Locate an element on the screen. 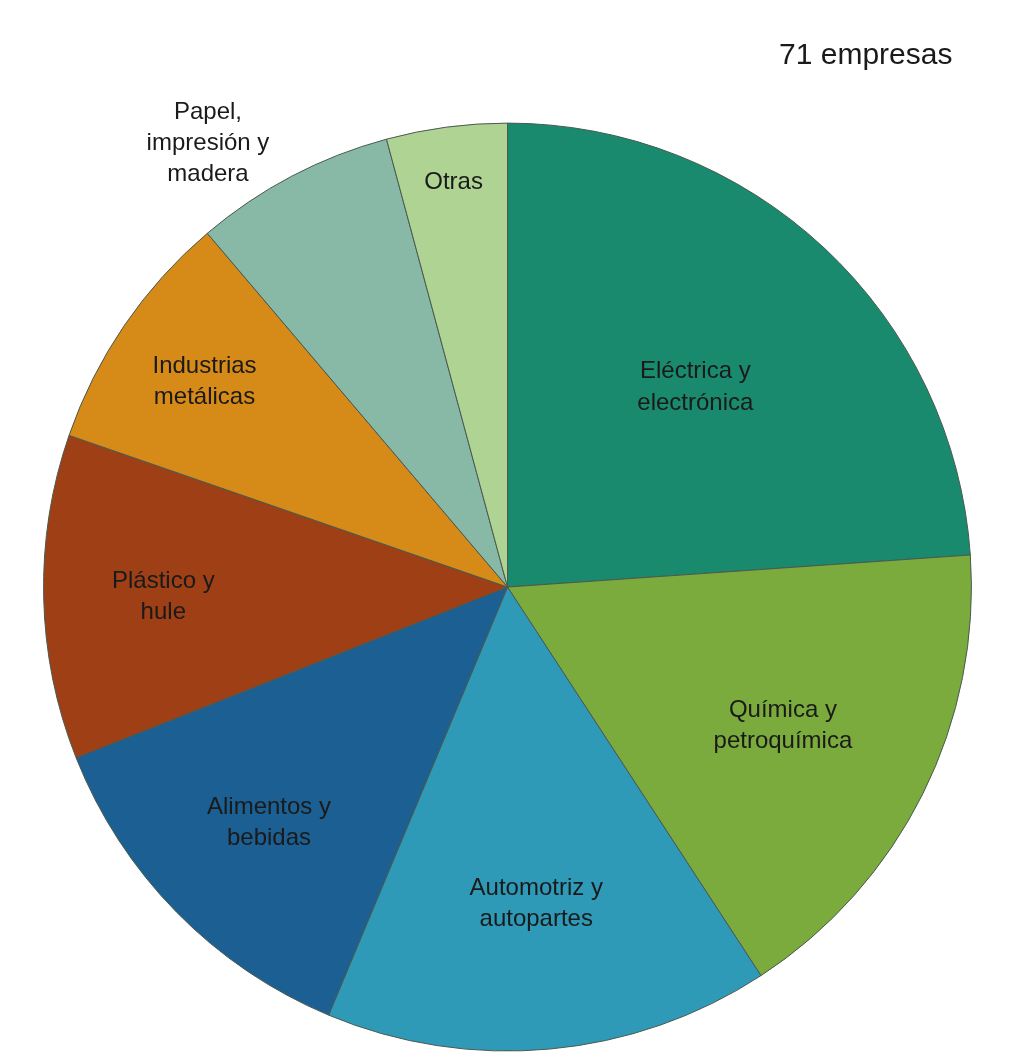  slice-label: Automotriz y autopartes is located at coordinates (536, 901).